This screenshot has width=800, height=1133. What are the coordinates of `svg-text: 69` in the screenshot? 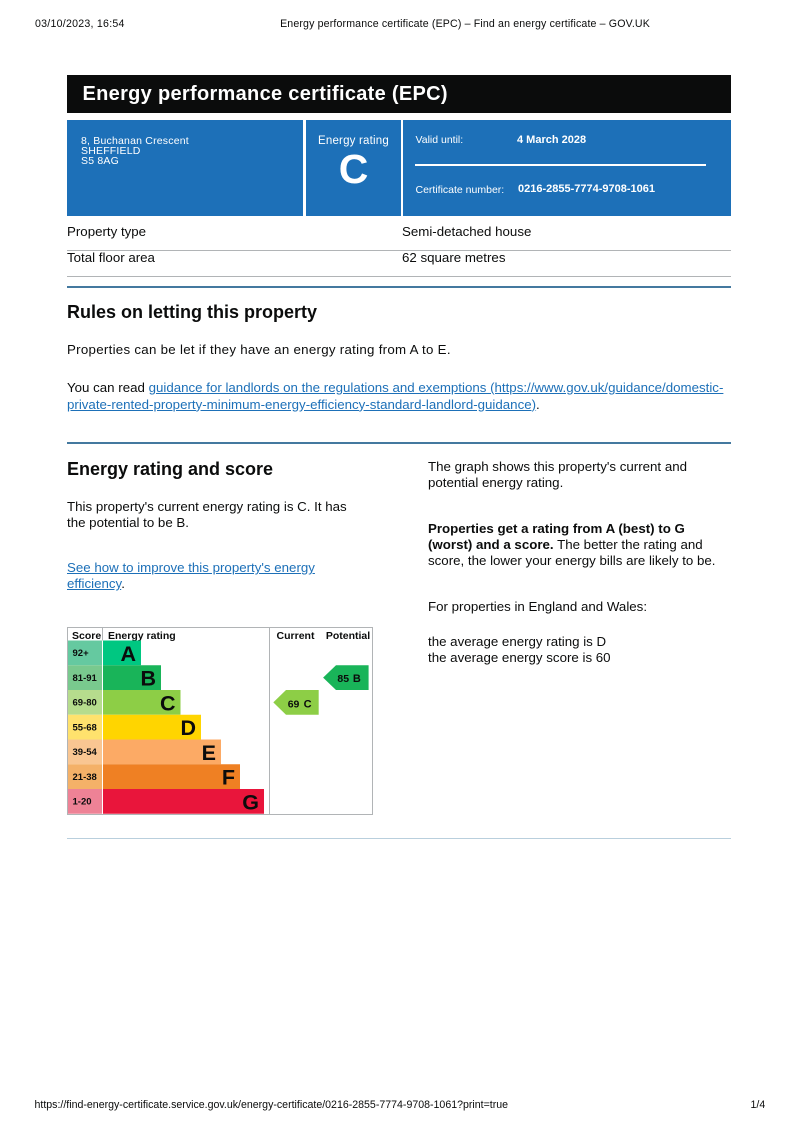 It's located at (294, 705).